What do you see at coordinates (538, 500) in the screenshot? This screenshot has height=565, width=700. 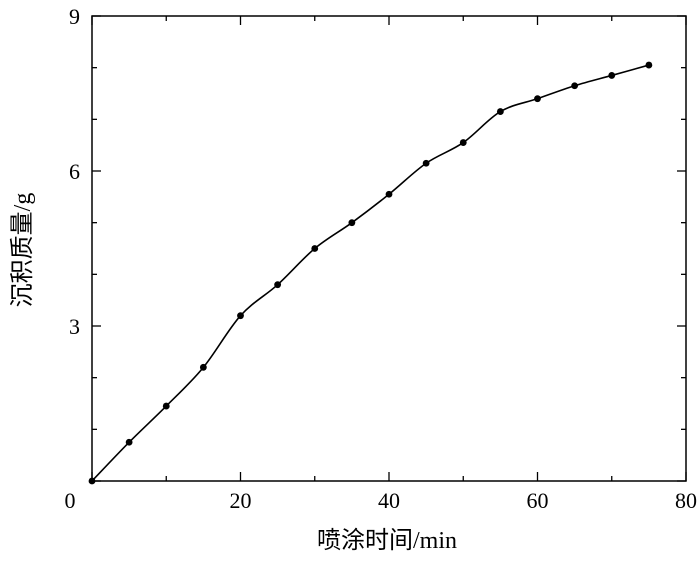 I see `x-tick-label: 60` at bounding box center [538, 500].